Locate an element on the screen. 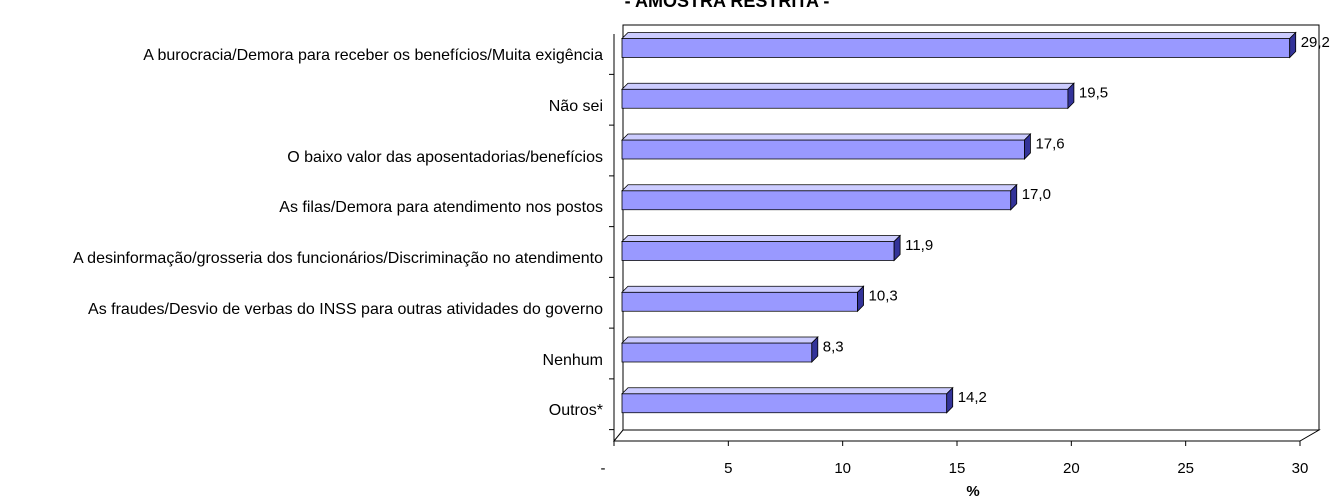 The image size is (1334, 501). y-tick-label: Nenhum is located at coordinates (572, 360).